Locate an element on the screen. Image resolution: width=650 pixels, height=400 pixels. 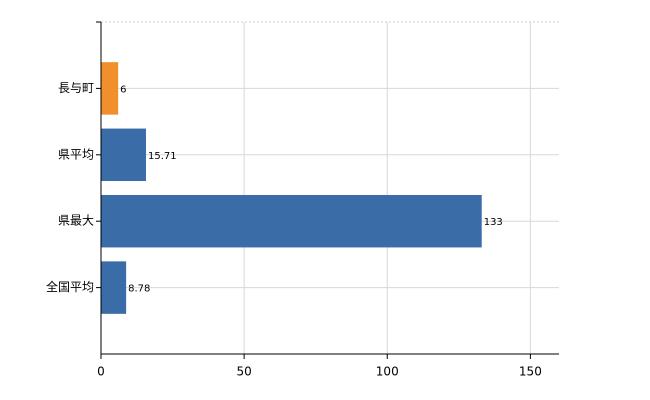
value-label: 15.71 is located at coordinates (162, 156).